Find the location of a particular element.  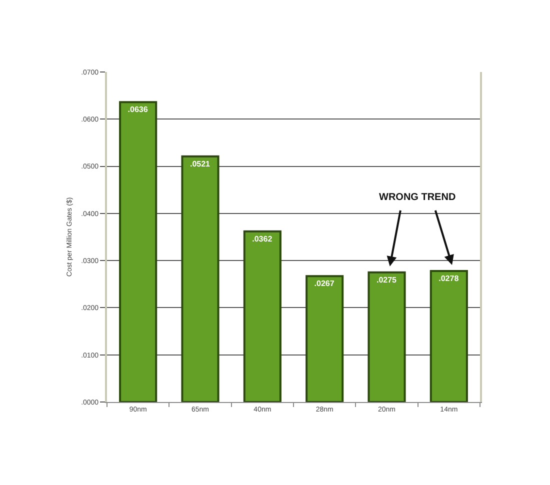

data-label: .0362 is located at coordinates (262, 239).